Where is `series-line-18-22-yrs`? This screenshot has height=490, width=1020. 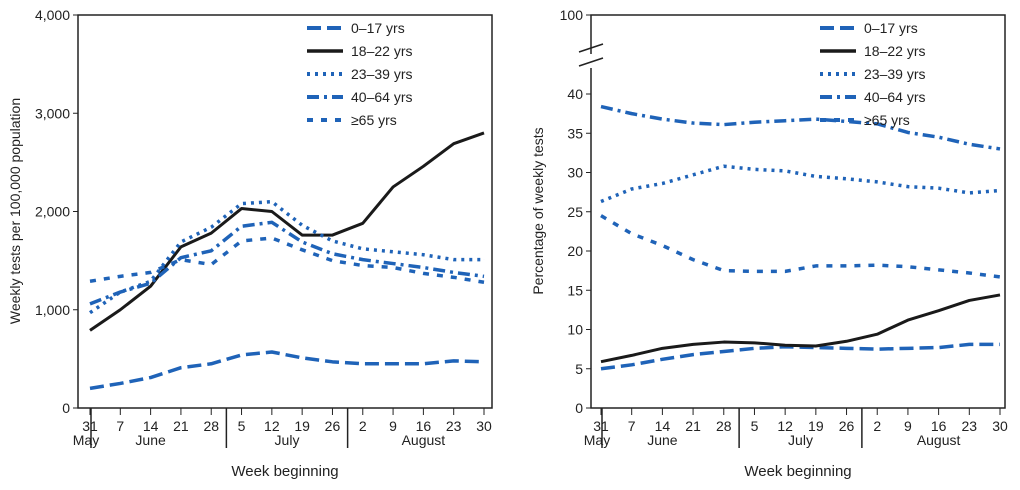 series-line-18-22-yrs is located at coordinates (800, 328).